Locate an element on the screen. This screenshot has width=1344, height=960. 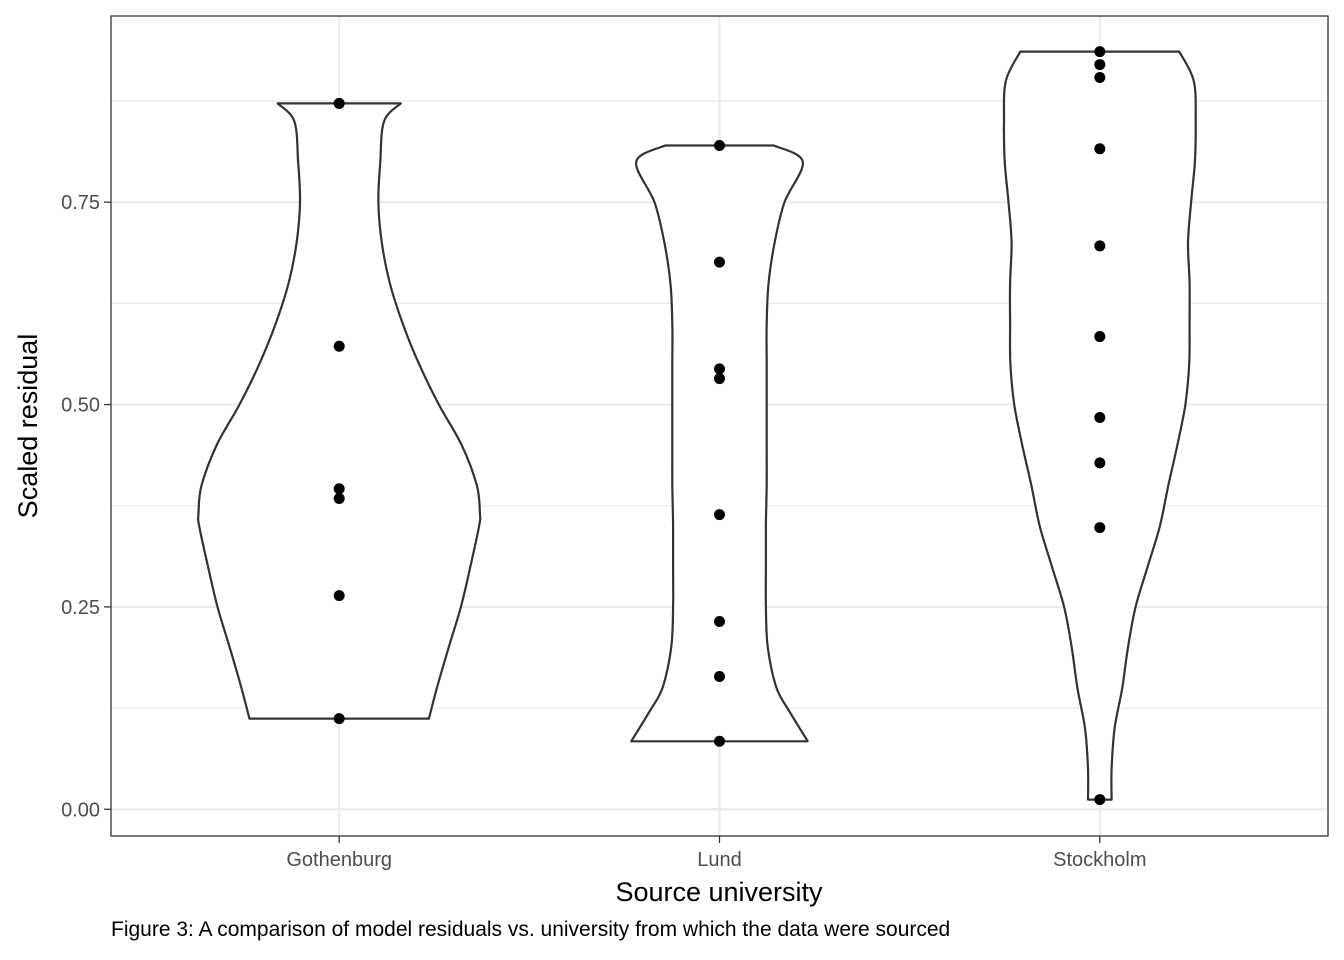
violin-lund is located at coordinates (719, 443).